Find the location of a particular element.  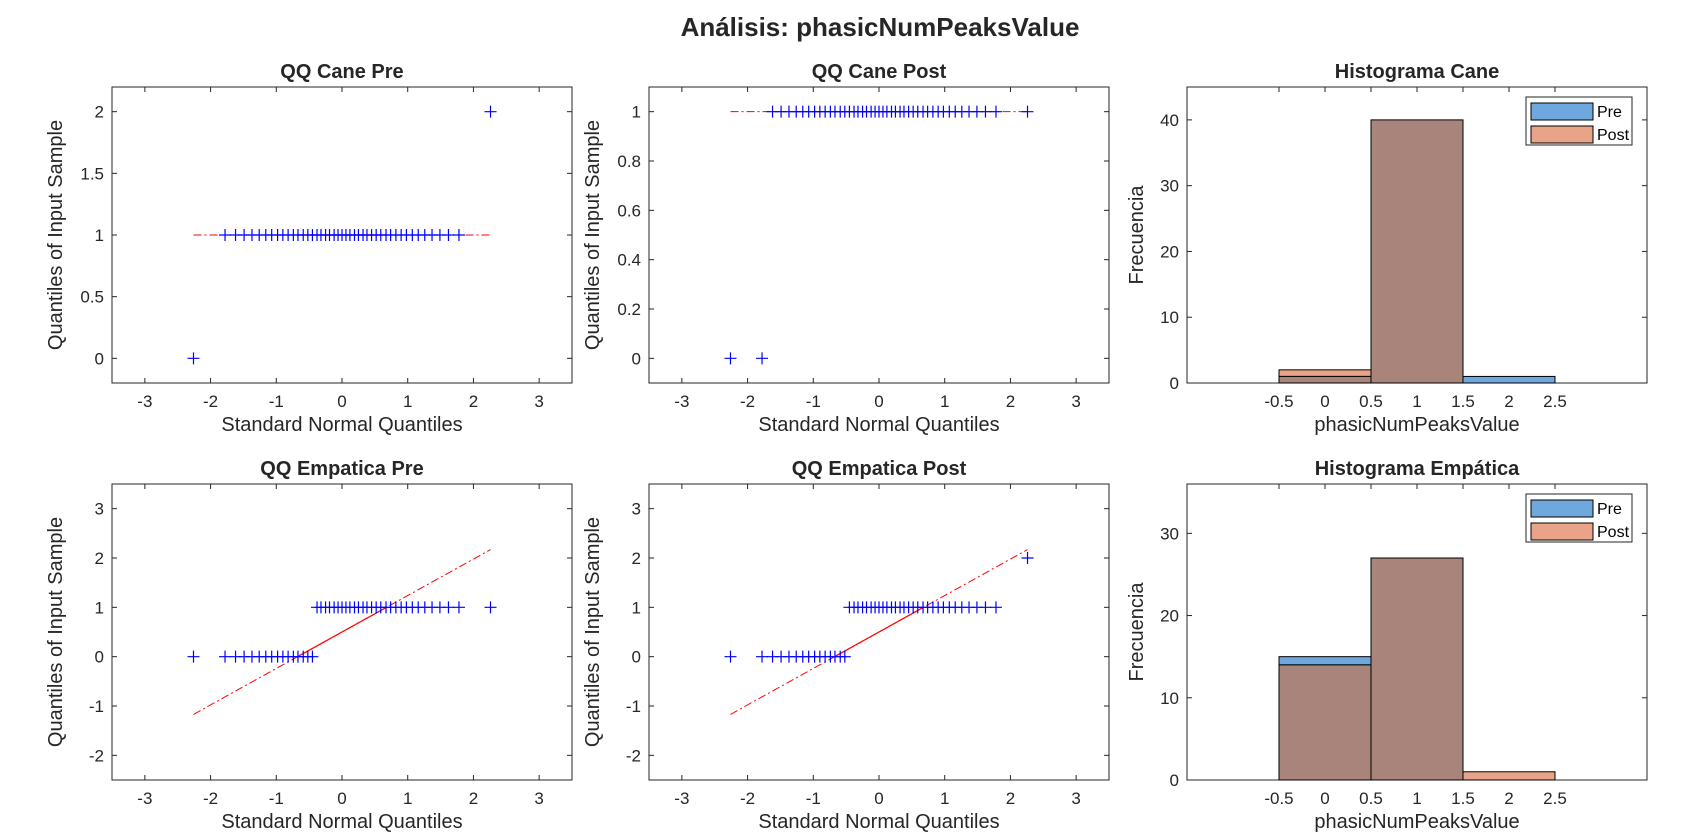

panel-title: QQ Cane Pre is located at coordinates (341, 72).